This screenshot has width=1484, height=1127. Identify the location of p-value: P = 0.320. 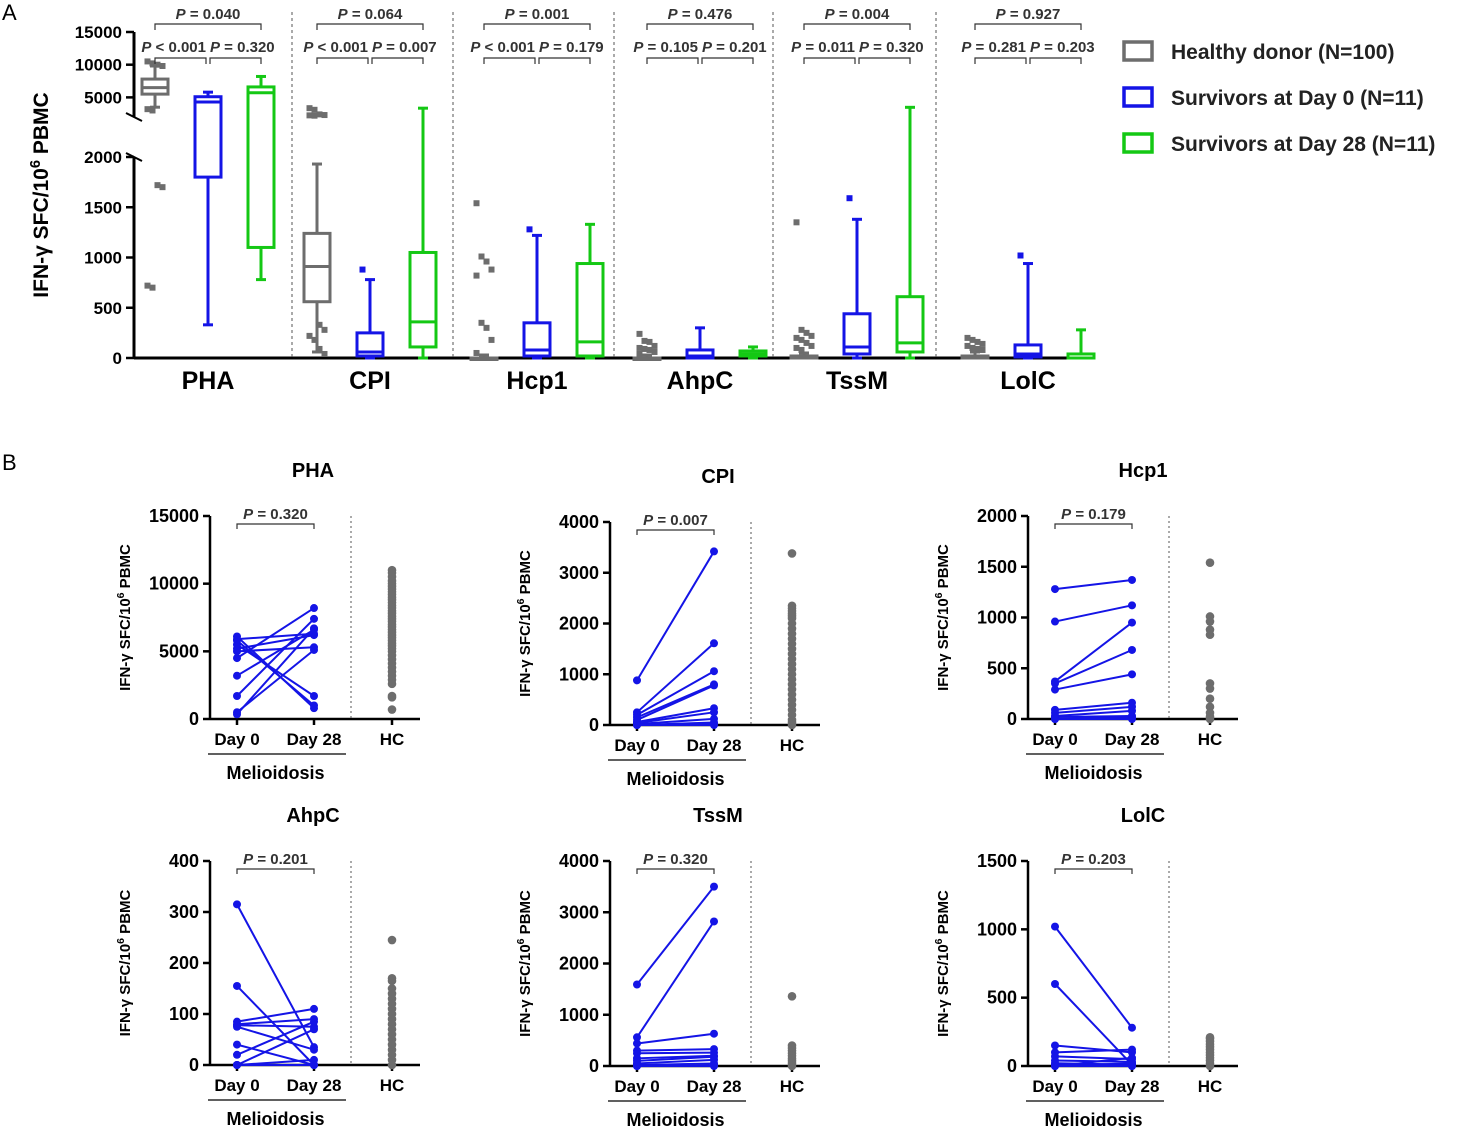
(275, 514).